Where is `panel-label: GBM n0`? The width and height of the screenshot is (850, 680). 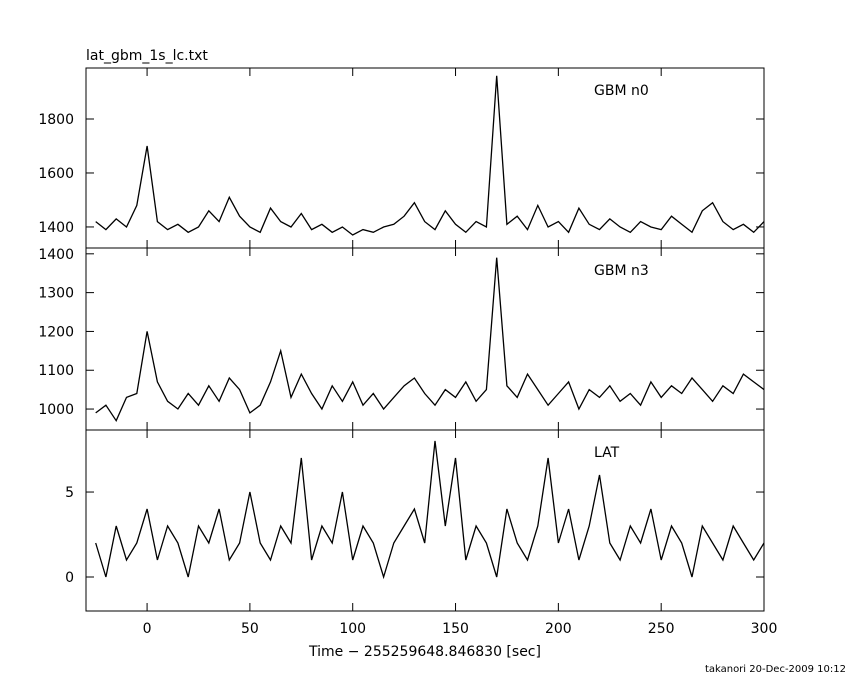
panel-label: GBM n0 is located at coordinates (621, 91).